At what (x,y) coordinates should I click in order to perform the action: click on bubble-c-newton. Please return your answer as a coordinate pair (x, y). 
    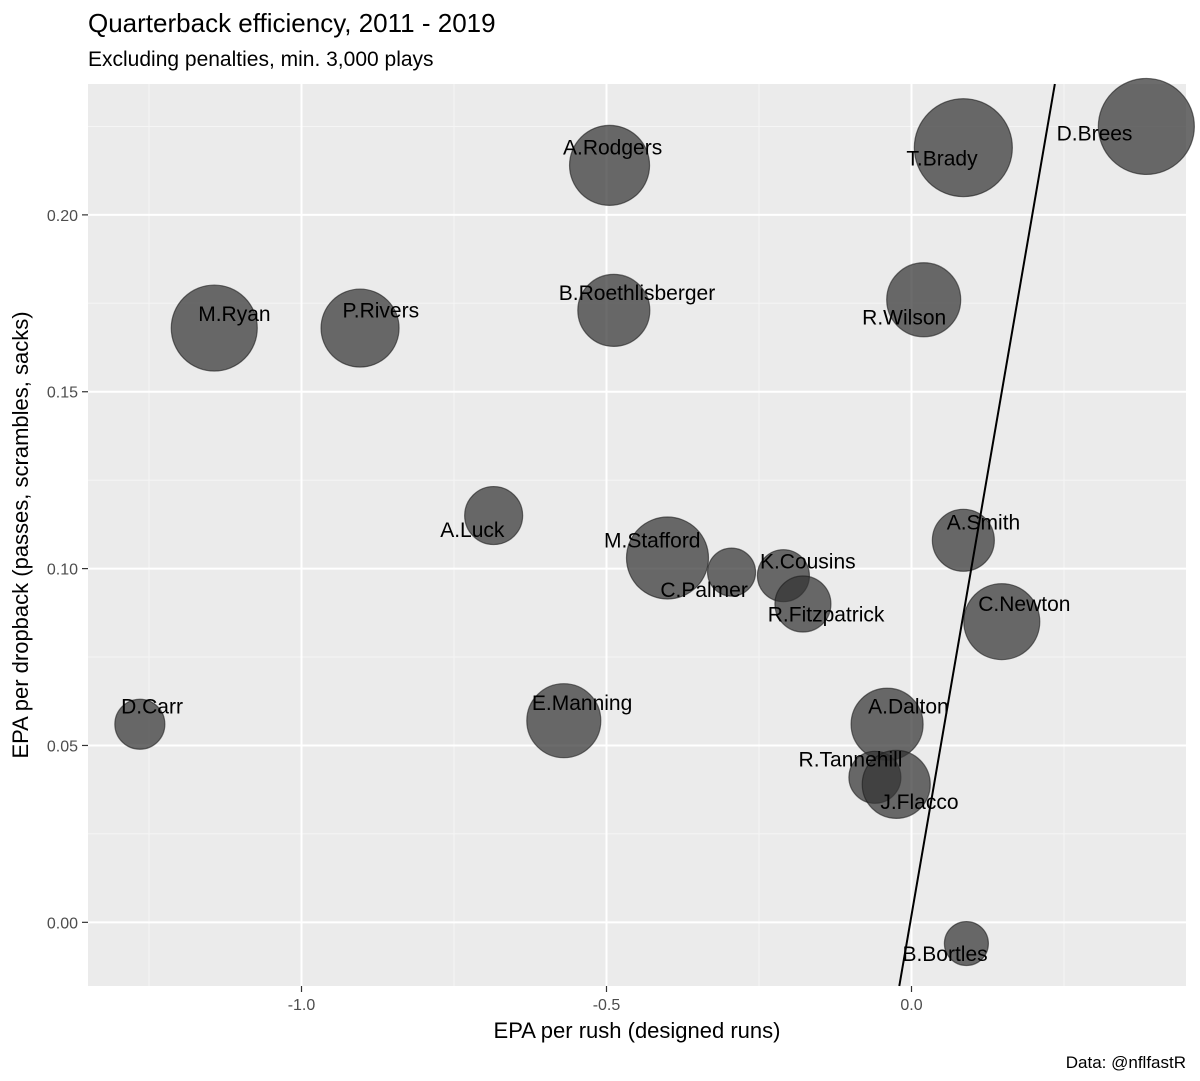
    Looking at the image, I should click on (1002, 622).